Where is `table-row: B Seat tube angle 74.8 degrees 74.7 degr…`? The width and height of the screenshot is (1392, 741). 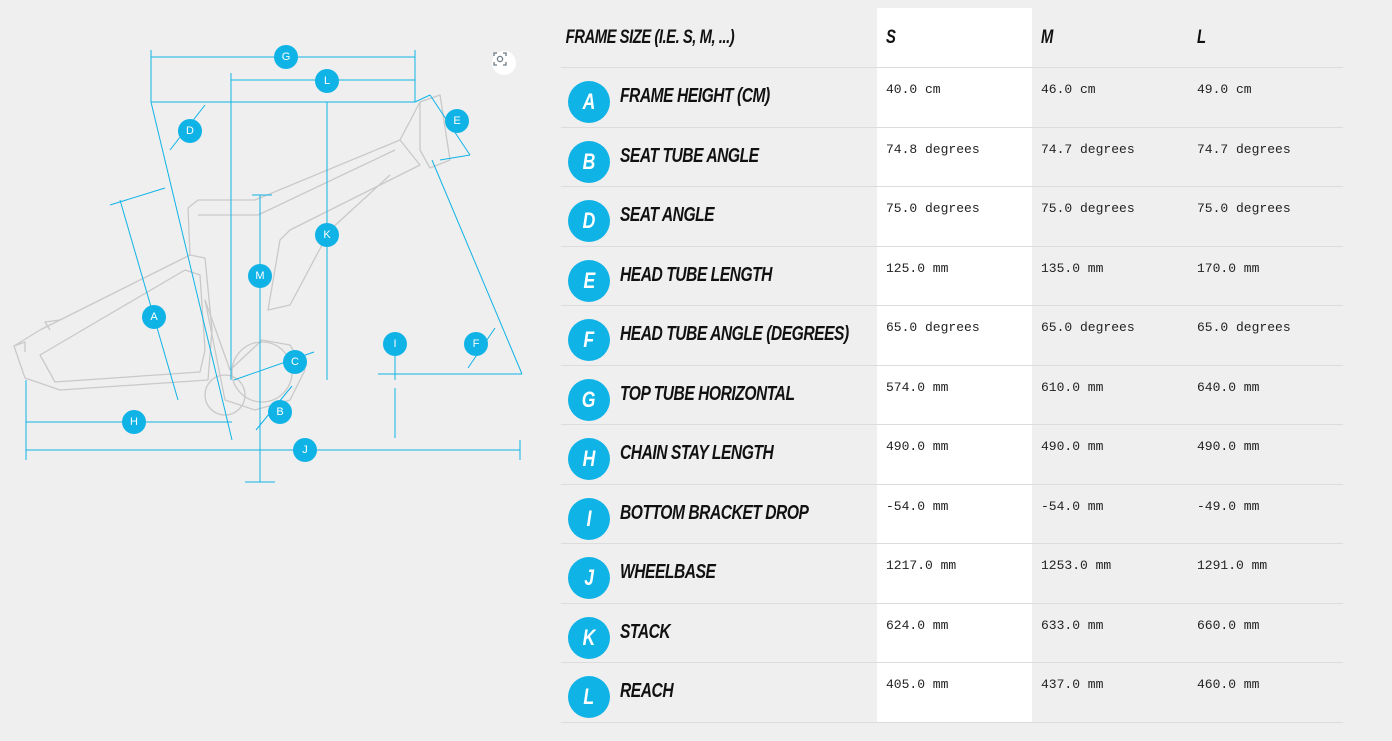
table-row: B Seat tube angle 74.8 degrees 74.7 degr… is located at coordinates (952, 157).